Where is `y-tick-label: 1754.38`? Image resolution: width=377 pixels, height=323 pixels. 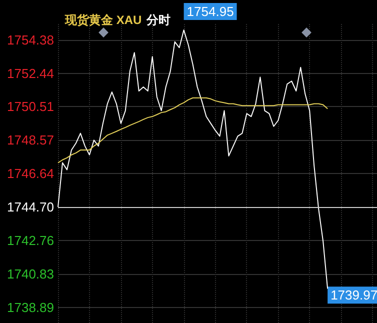 y-tick-label: 1754.38 is located at coordinates (30, 40).